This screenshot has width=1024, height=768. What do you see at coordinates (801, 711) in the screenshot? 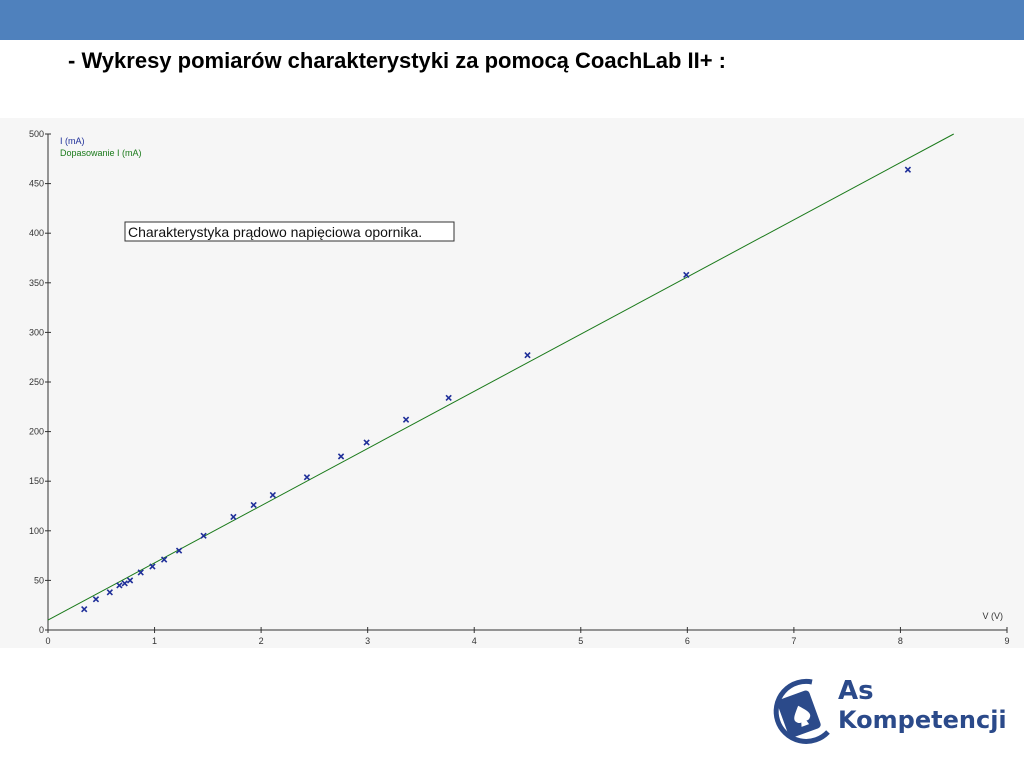
I see `spade-card-circle-icon` at bounding box center [801, 711].